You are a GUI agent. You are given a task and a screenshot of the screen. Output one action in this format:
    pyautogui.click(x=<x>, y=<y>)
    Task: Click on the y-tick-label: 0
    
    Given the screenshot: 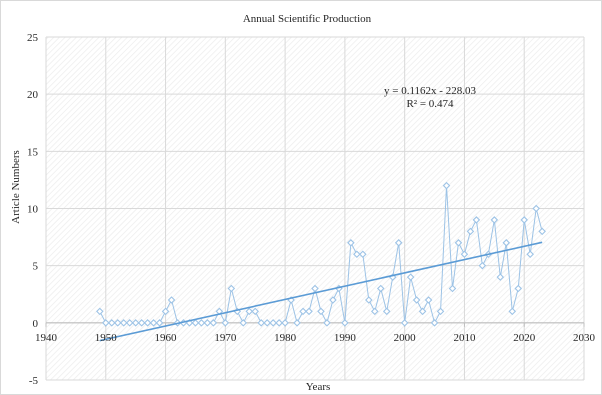 What is the action you would take?
    pyautogui.click(x=36, y=324)
    